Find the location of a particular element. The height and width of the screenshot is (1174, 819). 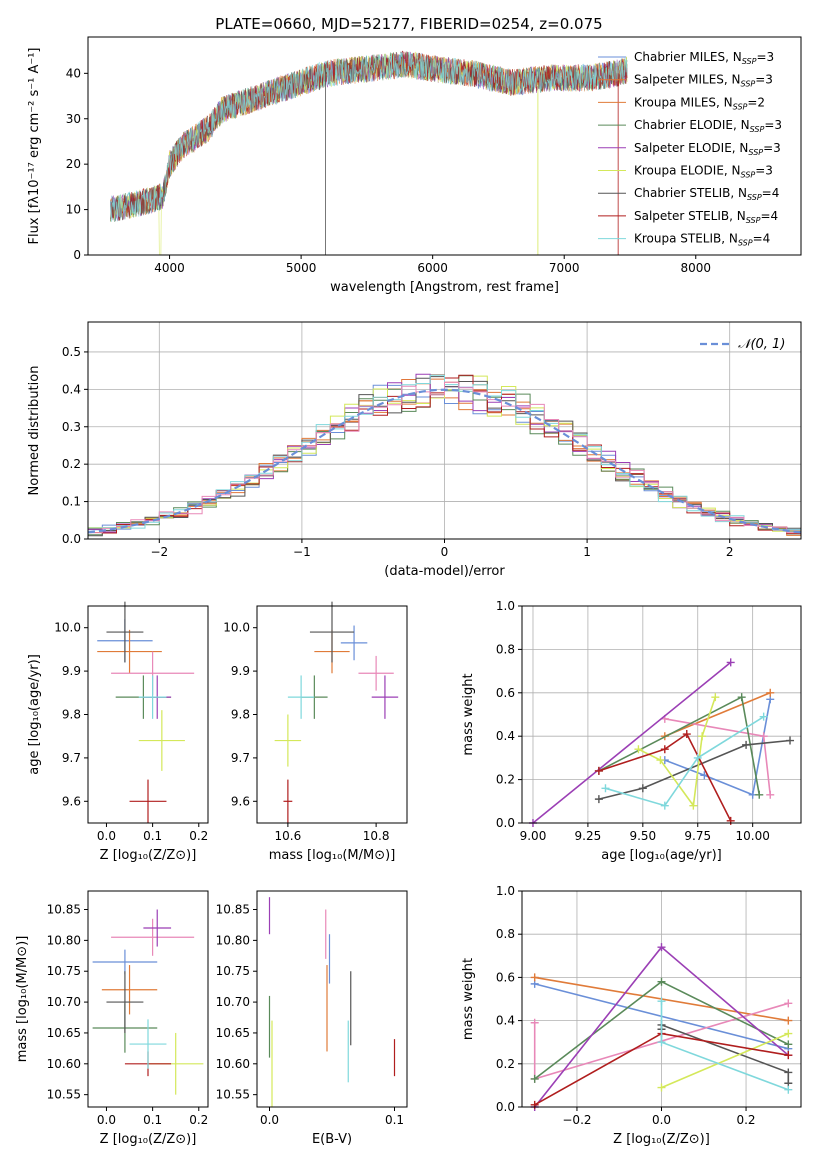

x-tick-label: −0.2 is located at coordinates (576, 1120).